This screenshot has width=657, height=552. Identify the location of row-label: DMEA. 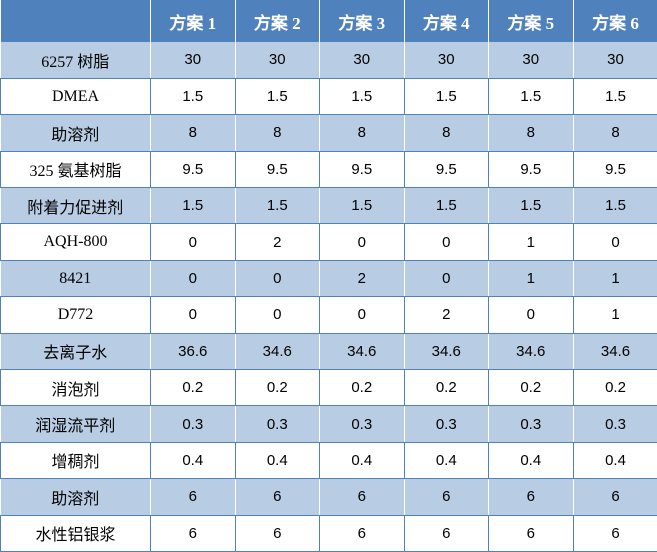
(76, 96).